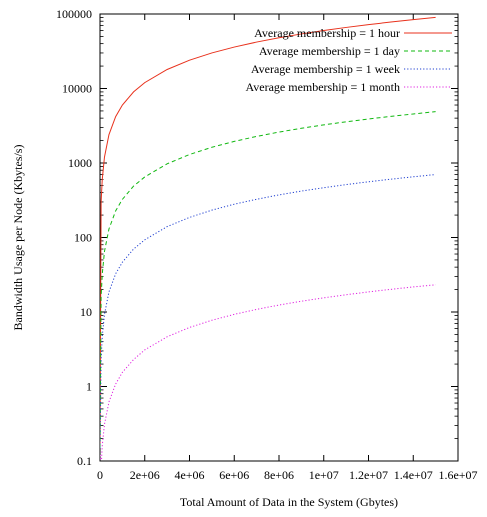  I want to click on y-tick-label: 1, so click(89, 387).